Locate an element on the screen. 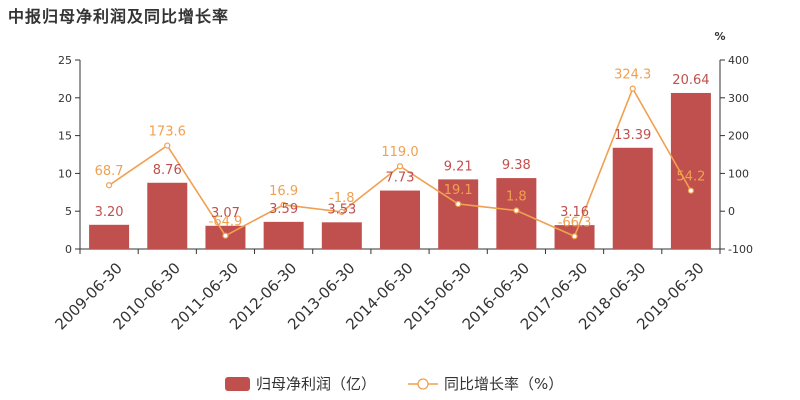  y-left-tick-label: 25 is located at coordinates (65, 60).